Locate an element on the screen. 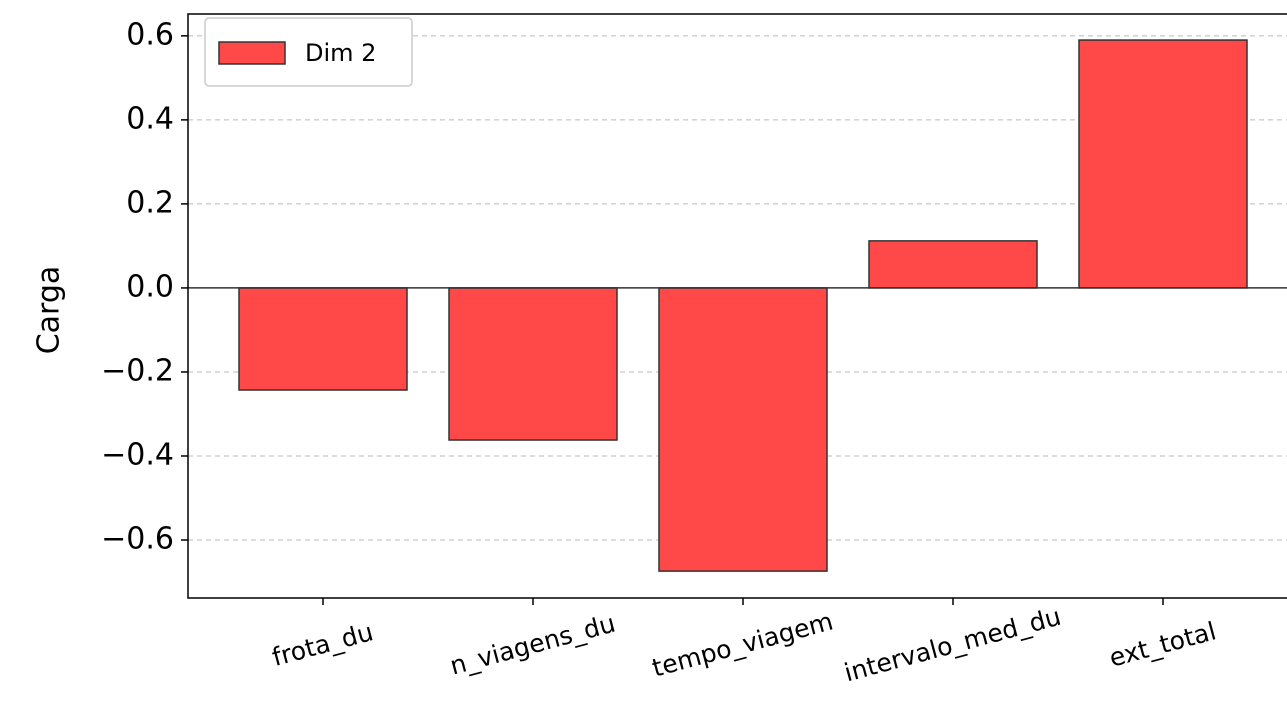 Image resolution: width=1287 pixels, height=711 pixels. y-tick-label: 0.2 is located at coordinates (150, 202).